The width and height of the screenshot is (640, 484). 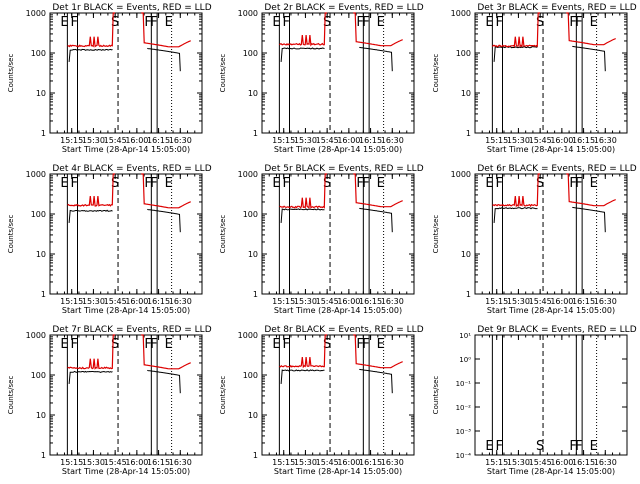 What do you see at coordinates (556, 8) in the screenshot?
I see `panel-title: Det 3r BLACK = Events, RED = LLD` at bounding box center [556, 8].